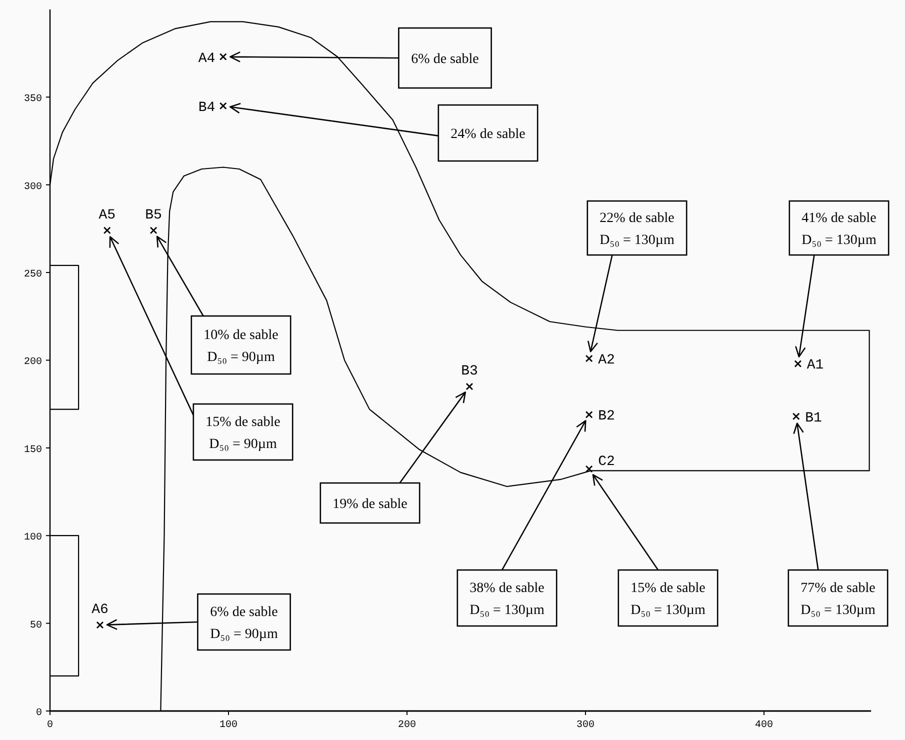 The image size is (905, 740). I want to click on annotation: B2, so click(606, 416).